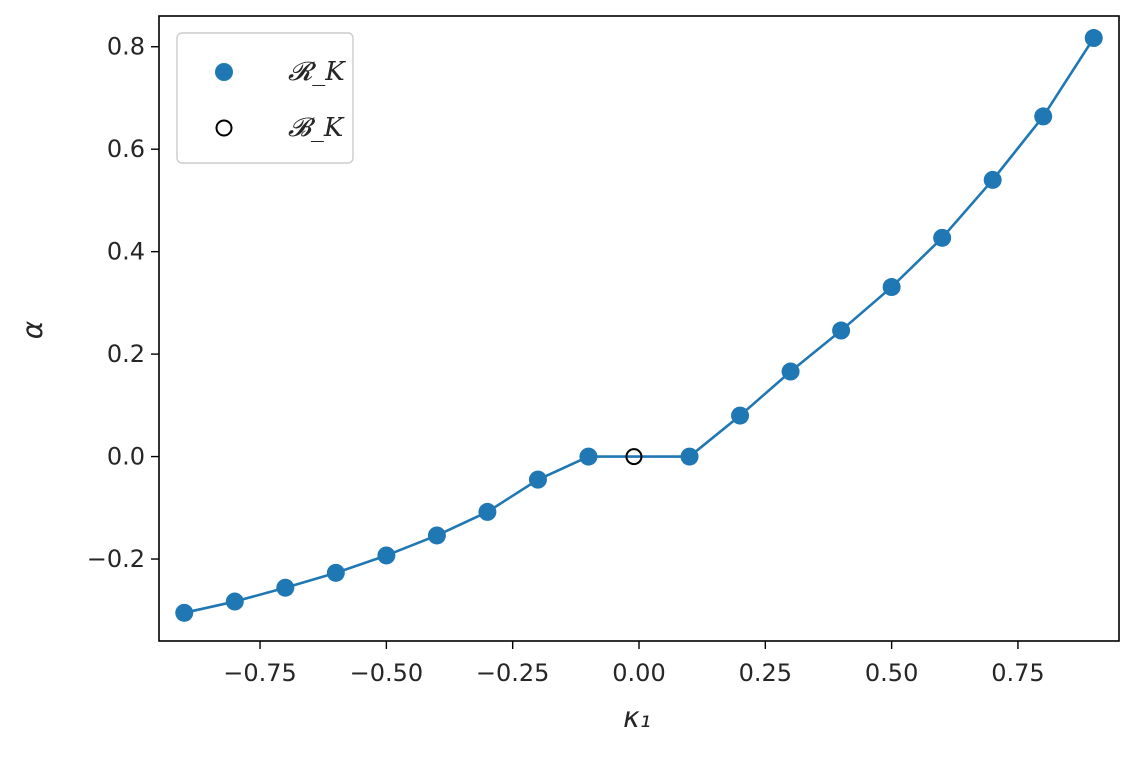 The height and width of the screenshot is (763, 1135). I want to click on y-axis-label: α, so click(32, 329).